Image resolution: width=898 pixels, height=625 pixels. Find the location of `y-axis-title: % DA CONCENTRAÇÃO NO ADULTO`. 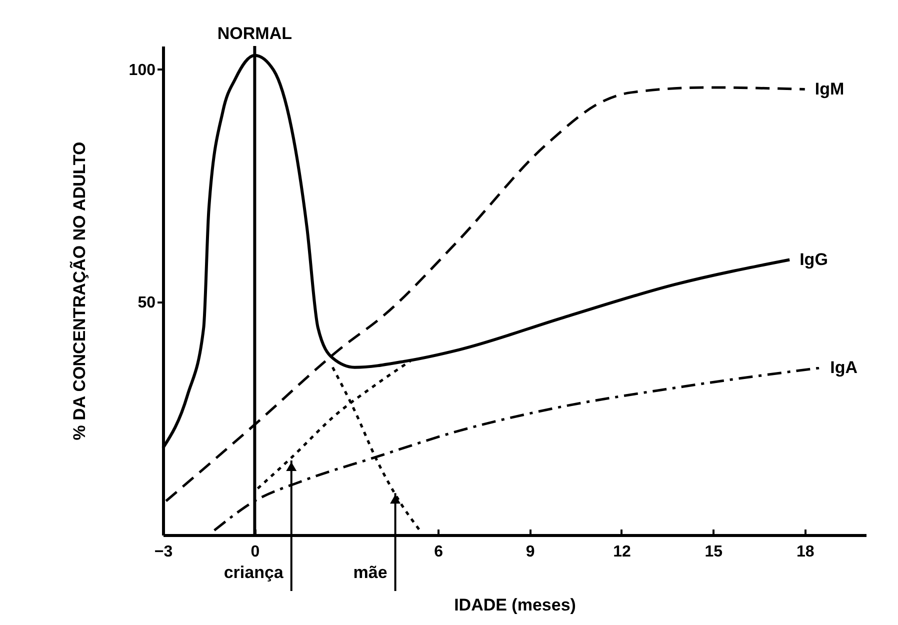

y-axis-title: % DA CONCENTRAÇÃO NO ADULTO is located at coordinates (78, 291).